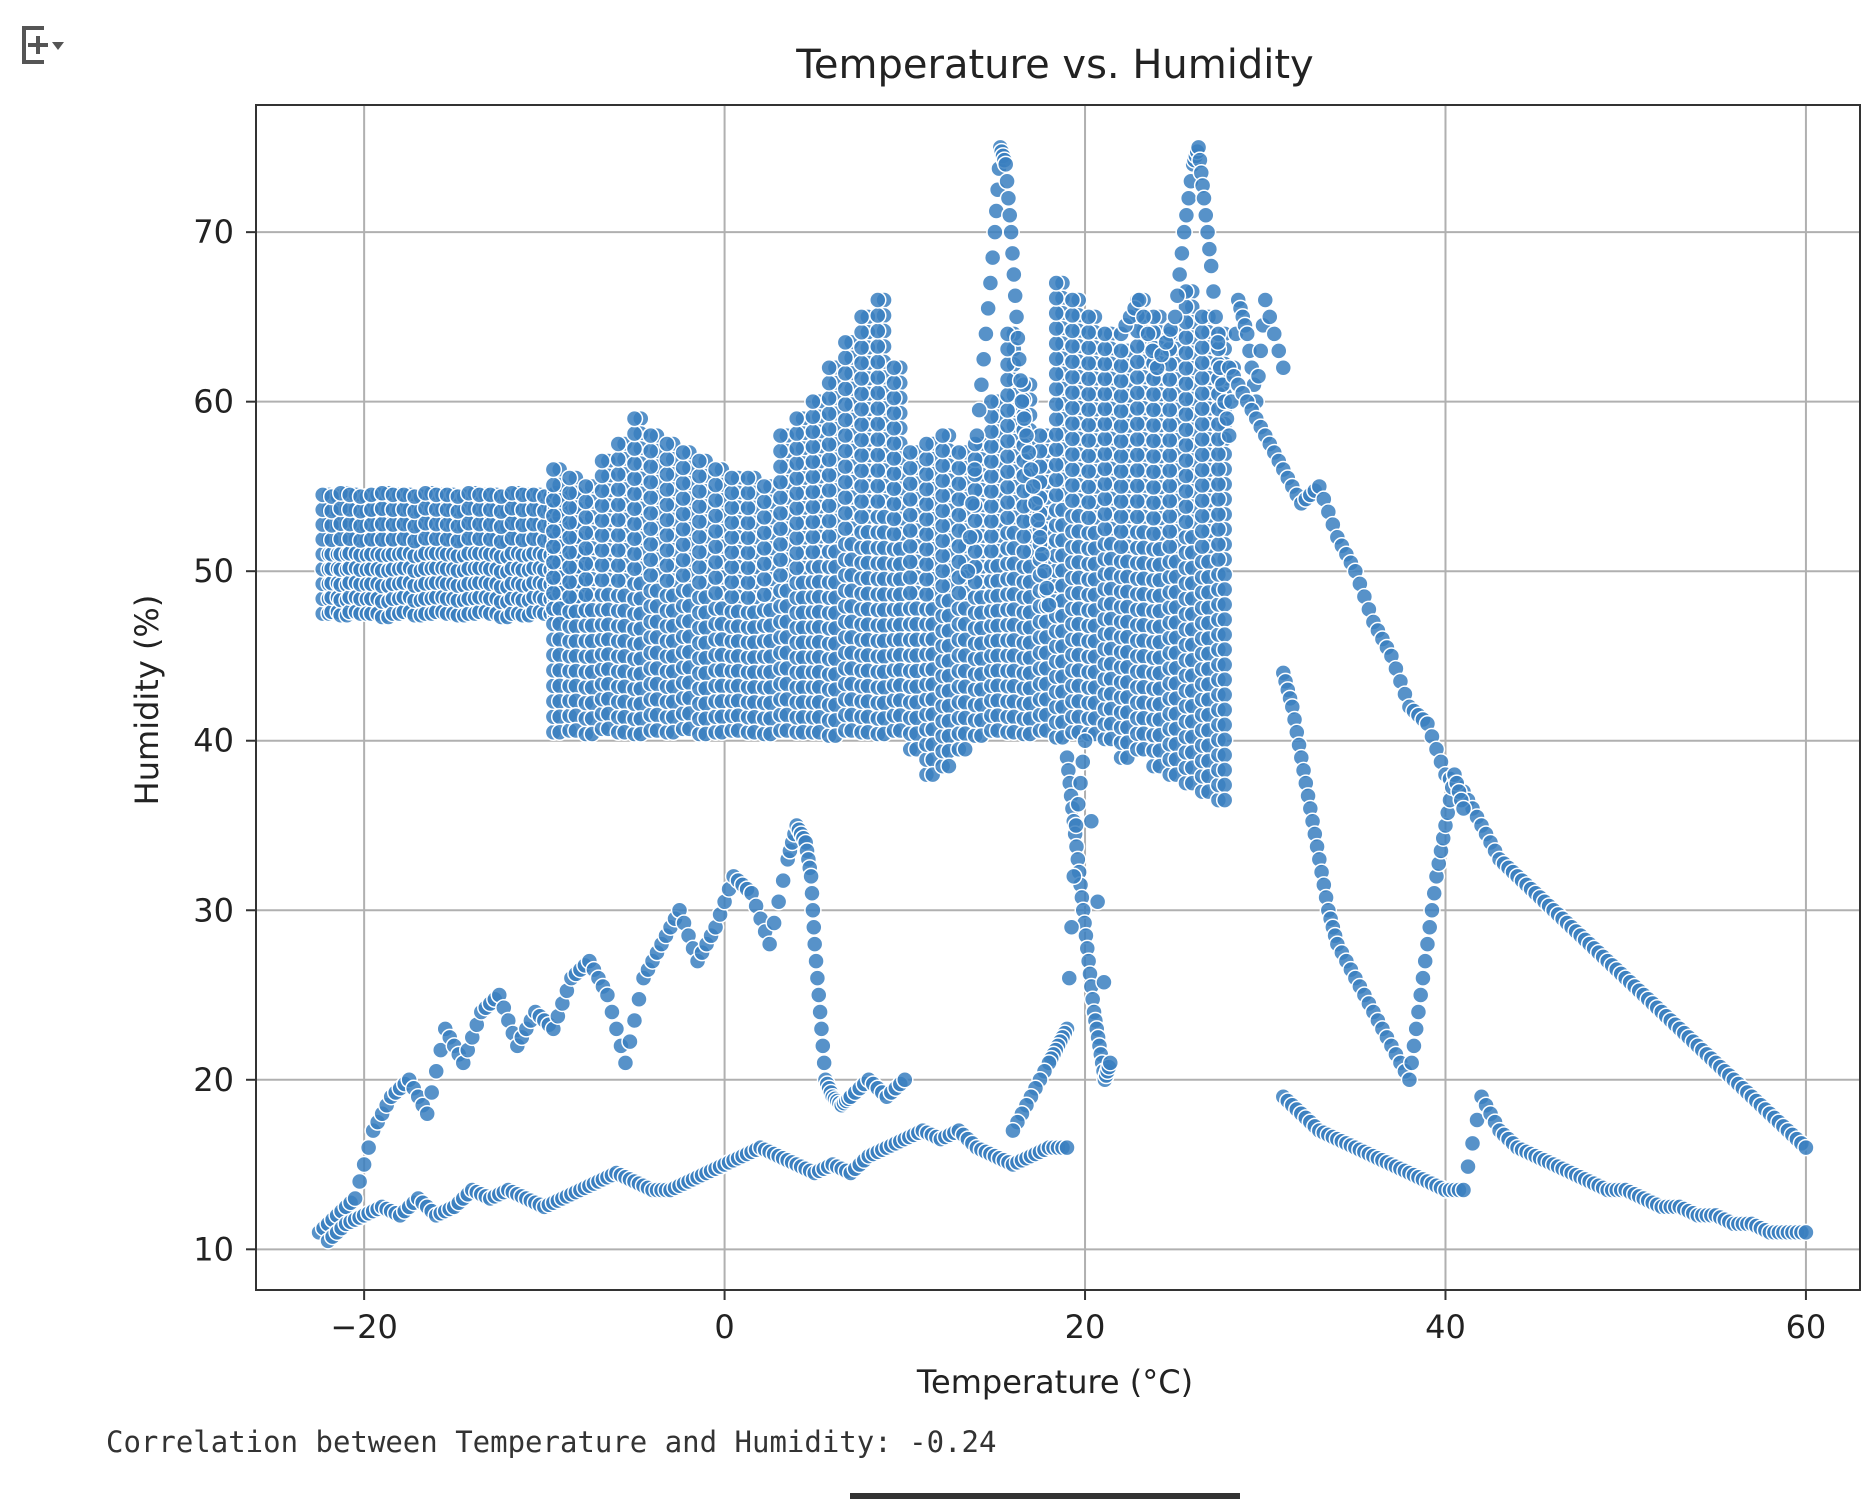 This screenshot has height=1511, width=1872. I want to click on chart-title: Temperature vs. Humidity, so click(1054, 65).